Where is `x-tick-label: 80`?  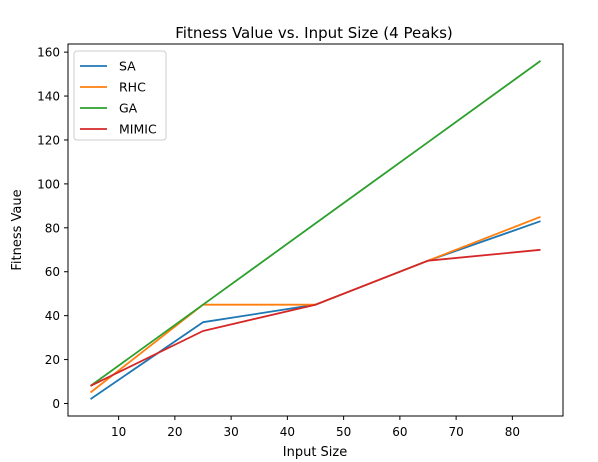
x-tick-label: 80 is located at coordinates (512, 432).